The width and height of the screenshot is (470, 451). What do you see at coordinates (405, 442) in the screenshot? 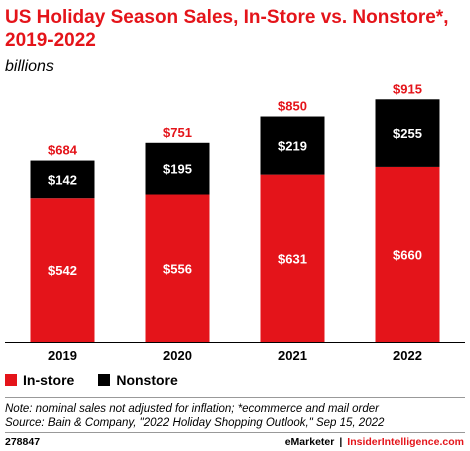
I see `brand-link: InsiderIntelligence.com` at bounding box center [405, 442].